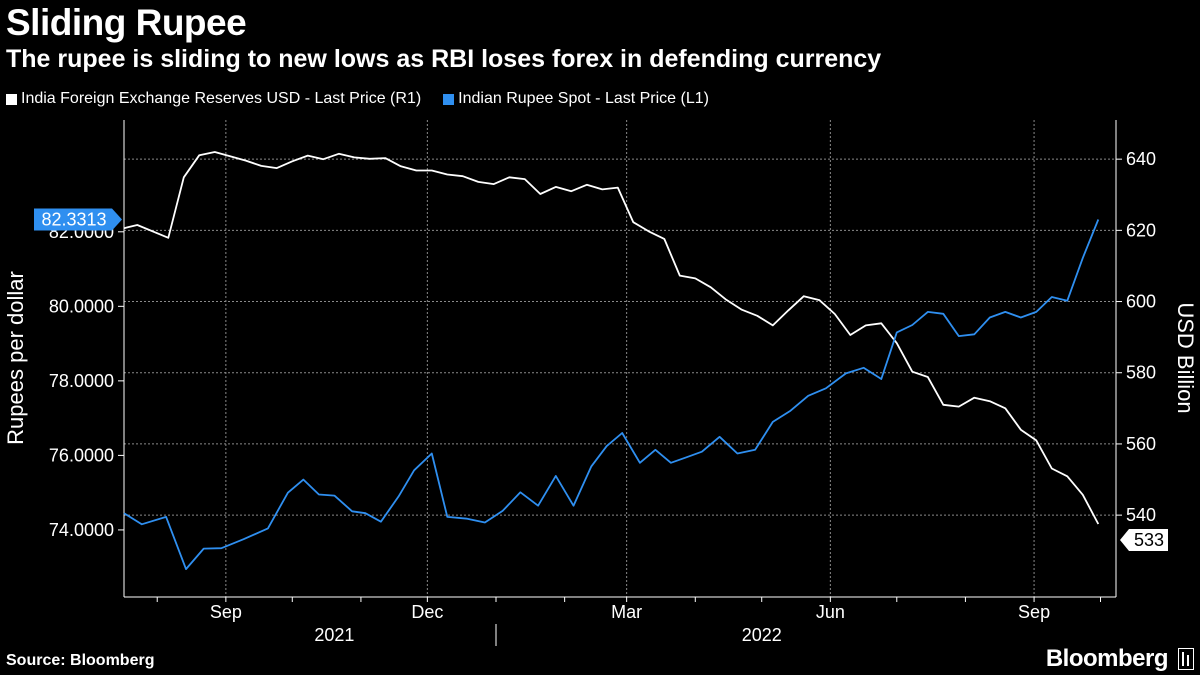 Image resolution: width=1200 pixels, height=675 pixels. What do you see at coordinates (81, 381) in the screenshot?
I see `left-tick-label: 78.0000` at bounding box center [81, 381].